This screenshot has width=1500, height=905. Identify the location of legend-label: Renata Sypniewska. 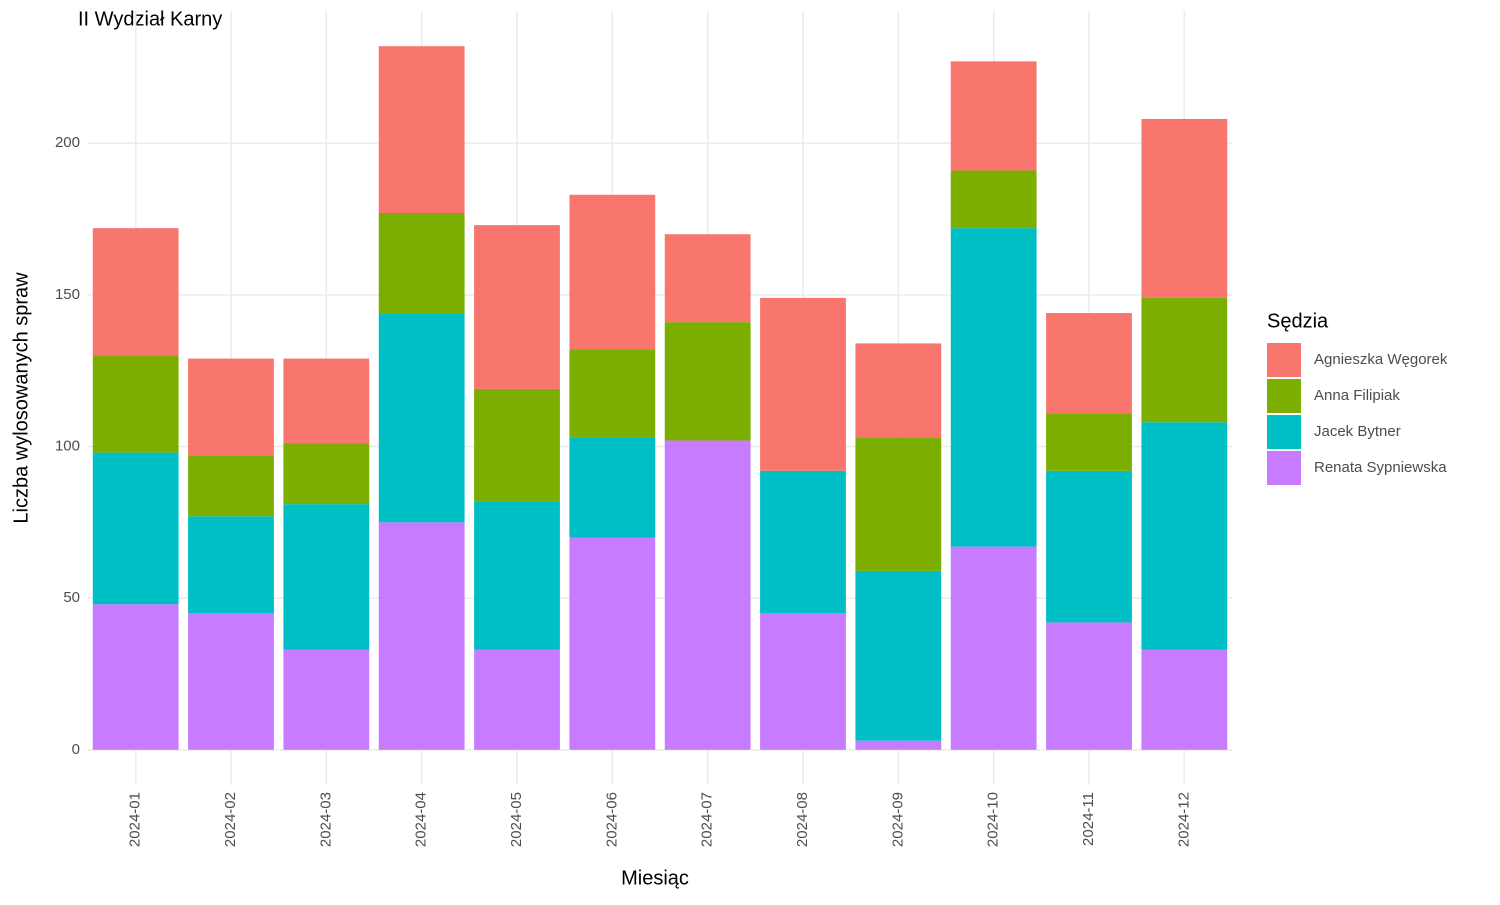
(1380, 467).